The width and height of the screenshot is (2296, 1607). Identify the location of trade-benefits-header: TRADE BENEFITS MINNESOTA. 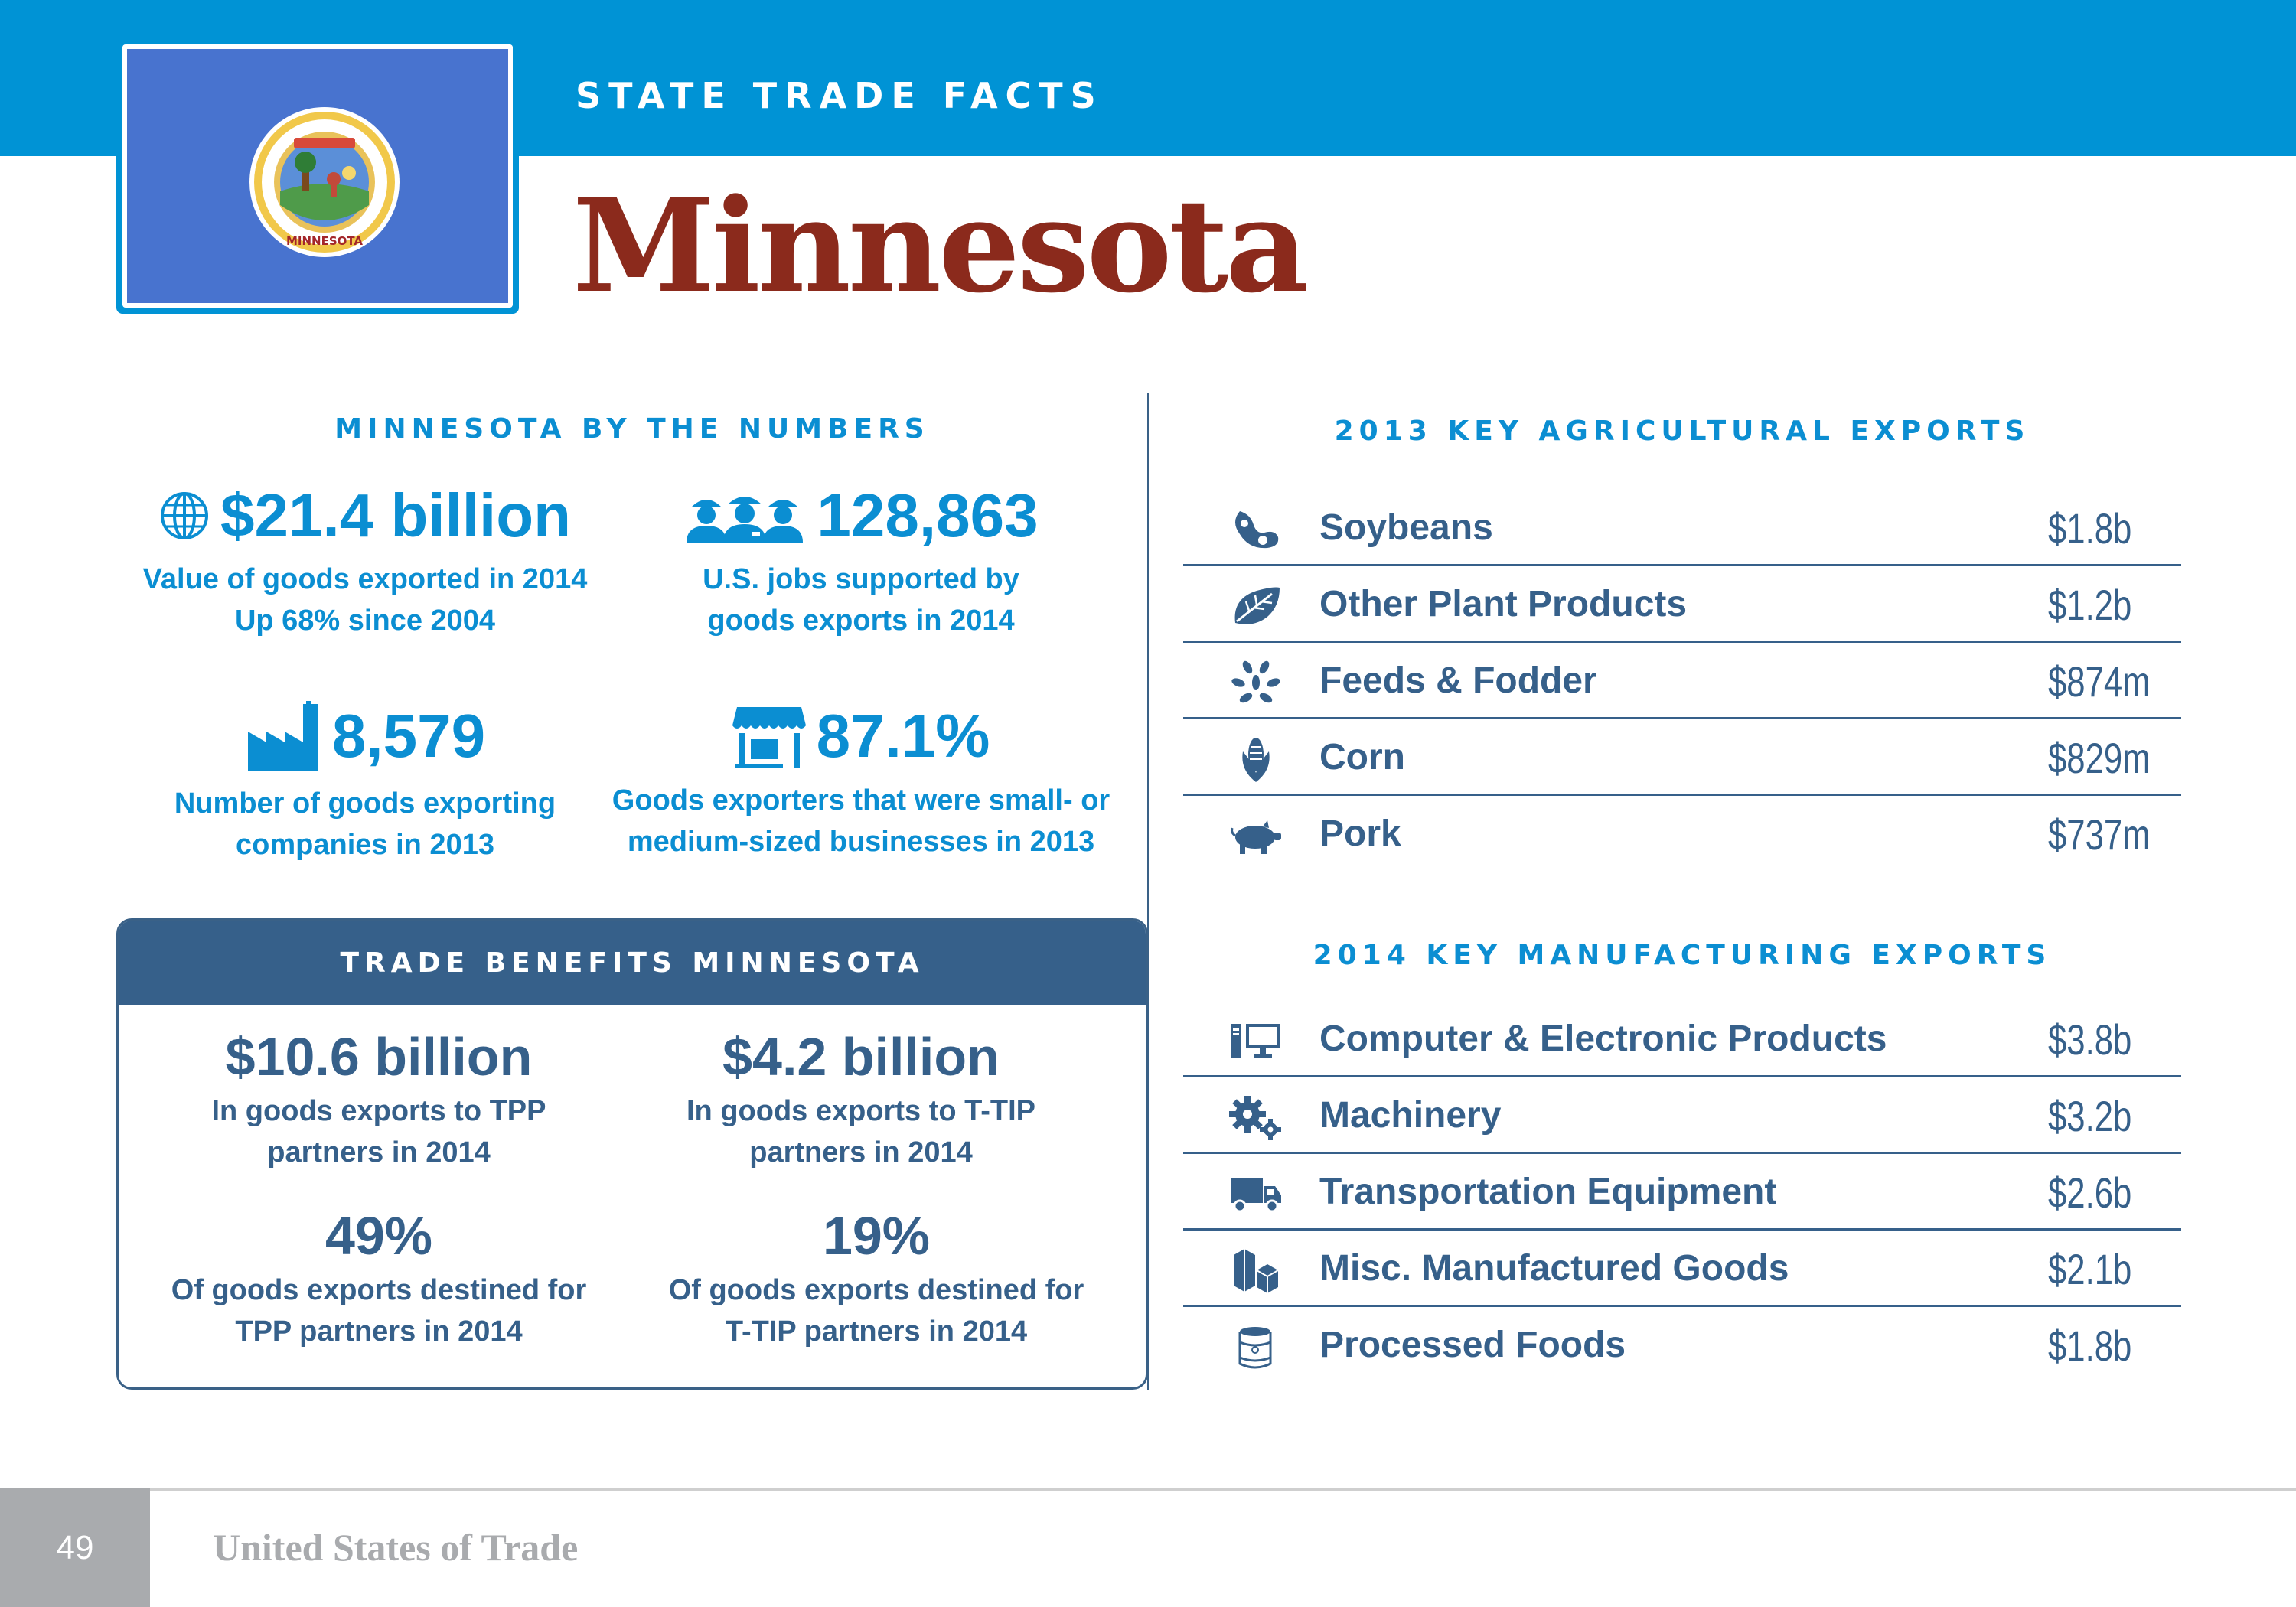
(632, 963).